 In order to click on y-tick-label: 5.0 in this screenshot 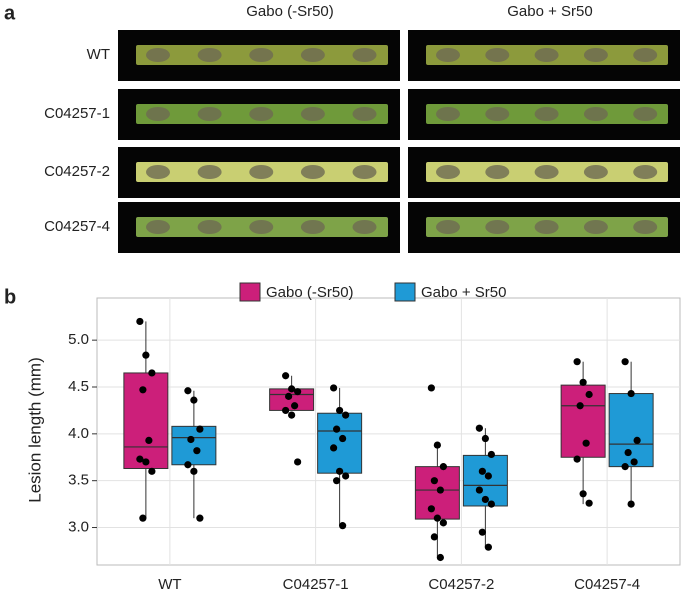, I will do `click(78, 339)`.